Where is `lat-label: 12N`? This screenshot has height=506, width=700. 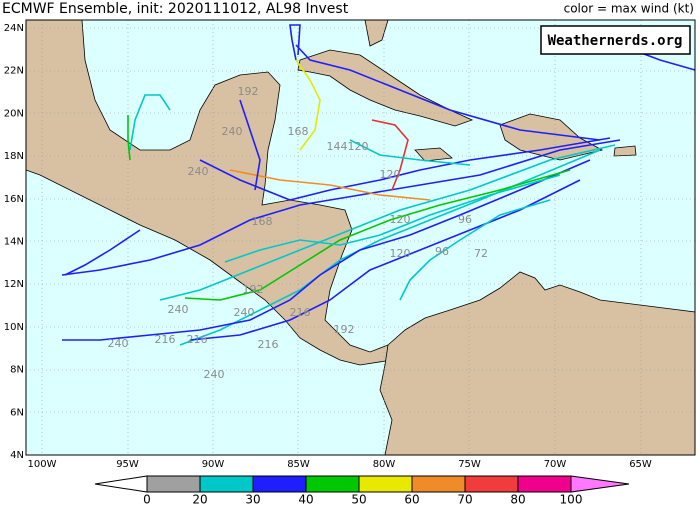 lat-label: 12N is located at coordinates (14, 284).